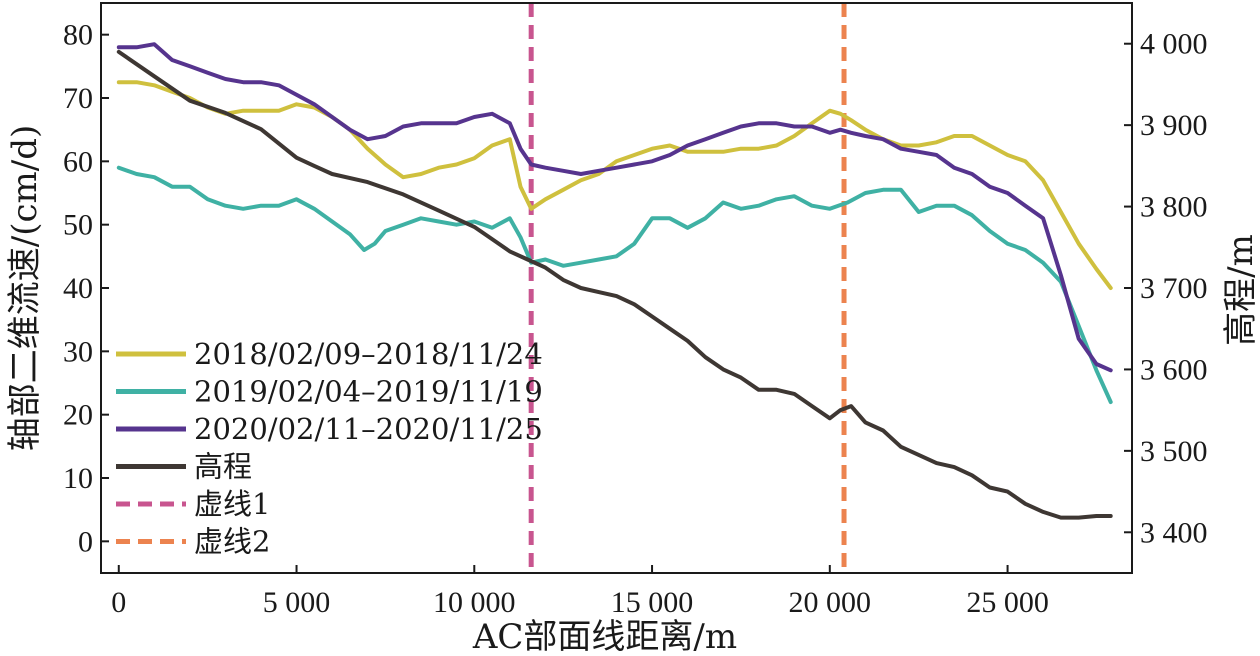  I want to click on x-tick-label: 10 000, so click(474, 602).